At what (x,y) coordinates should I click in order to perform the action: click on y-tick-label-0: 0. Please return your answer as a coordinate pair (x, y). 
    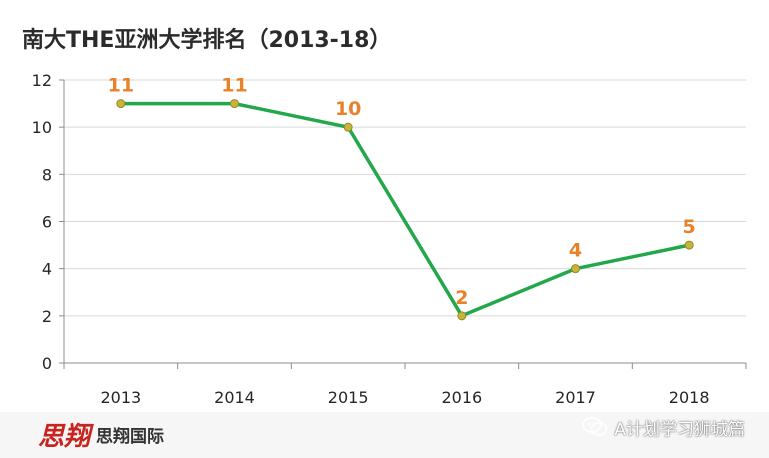
    Looking at the image, I should click on (47, 363).